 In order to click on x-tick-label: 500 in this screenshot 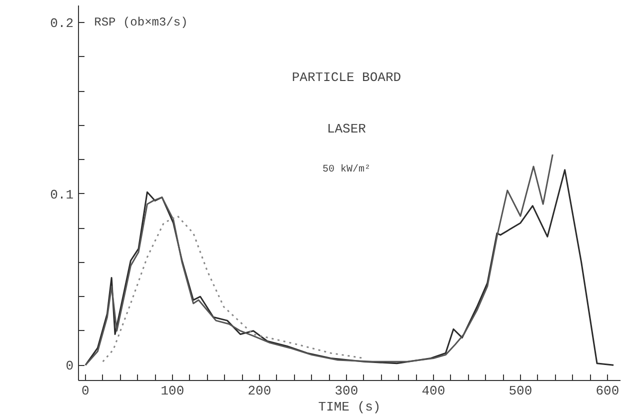, I will do `click(520, 391)`.